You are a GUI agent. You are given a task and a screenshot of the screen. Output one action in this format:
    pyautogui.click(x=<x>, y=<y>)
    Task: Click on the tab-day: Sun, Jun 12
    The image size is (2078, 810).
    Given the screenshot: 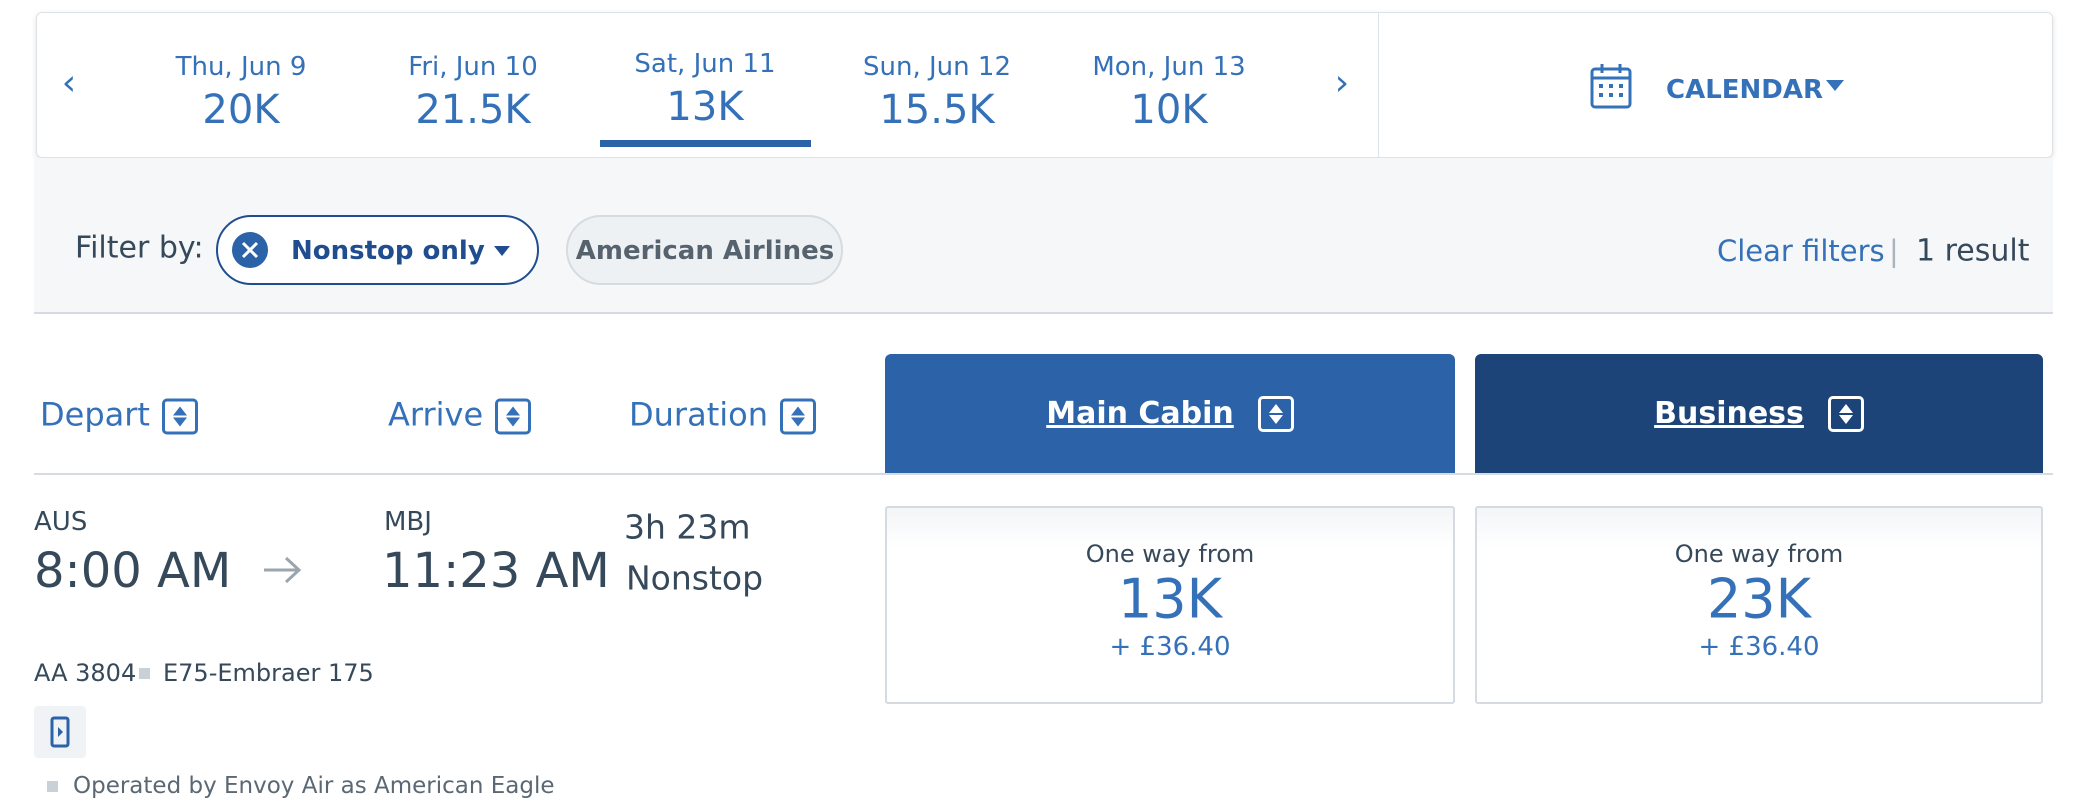 What is the action you would take?
    pyautogui.click(x=937, y=67)
    